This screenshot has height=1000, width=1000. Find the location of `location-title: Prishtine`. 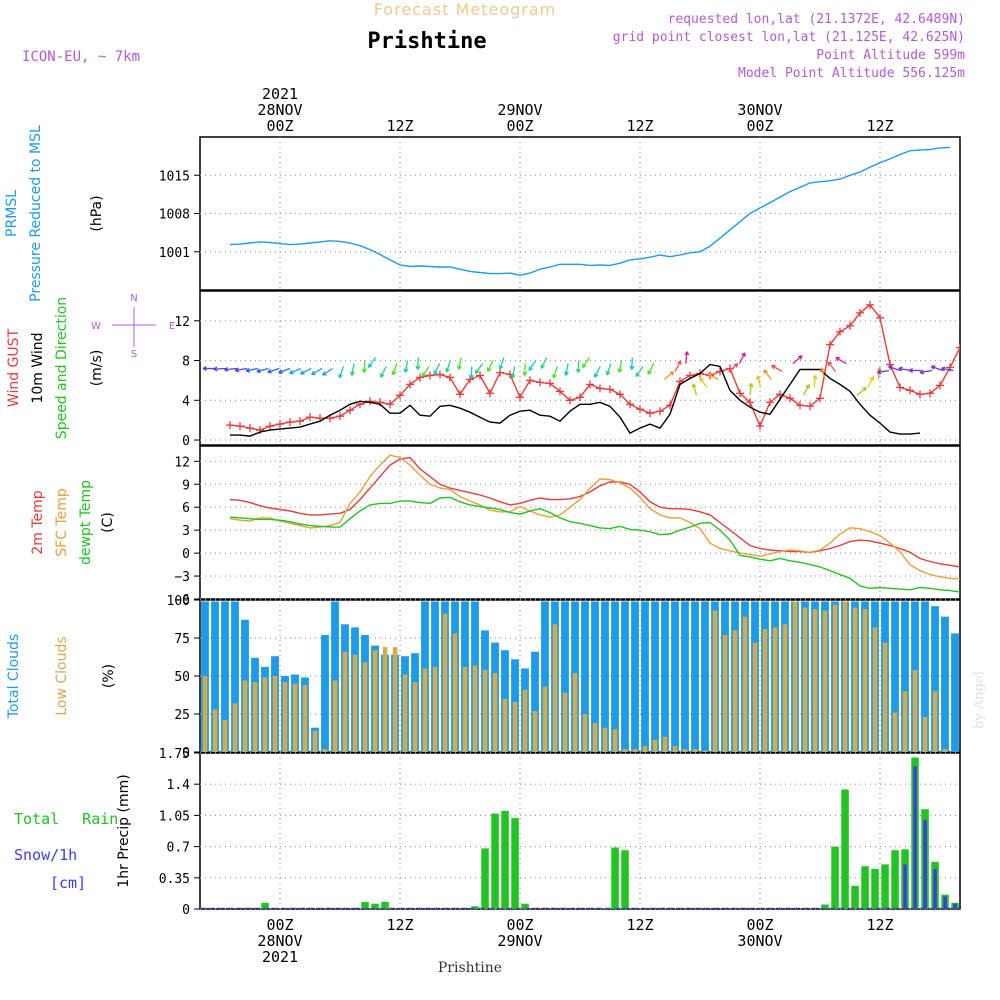

location-title: Prishtine is located at coordinates (426, 41).